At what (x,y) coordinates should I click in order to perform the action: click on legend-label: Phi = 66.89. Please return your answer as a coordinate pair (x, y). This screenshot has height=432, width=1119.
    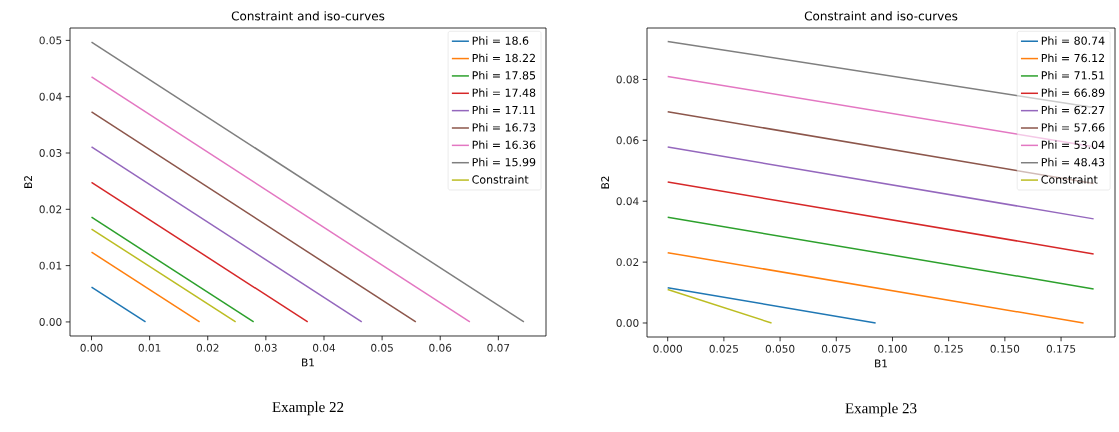
    Looking at the image, I should click on (1073, 92).